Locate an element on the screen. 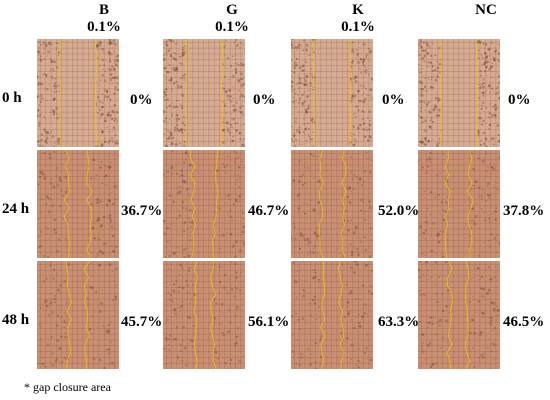 The width and height of the screenshot is (550, 400). gap-closure-value: 45.7% is located at coordinates (142, 322).